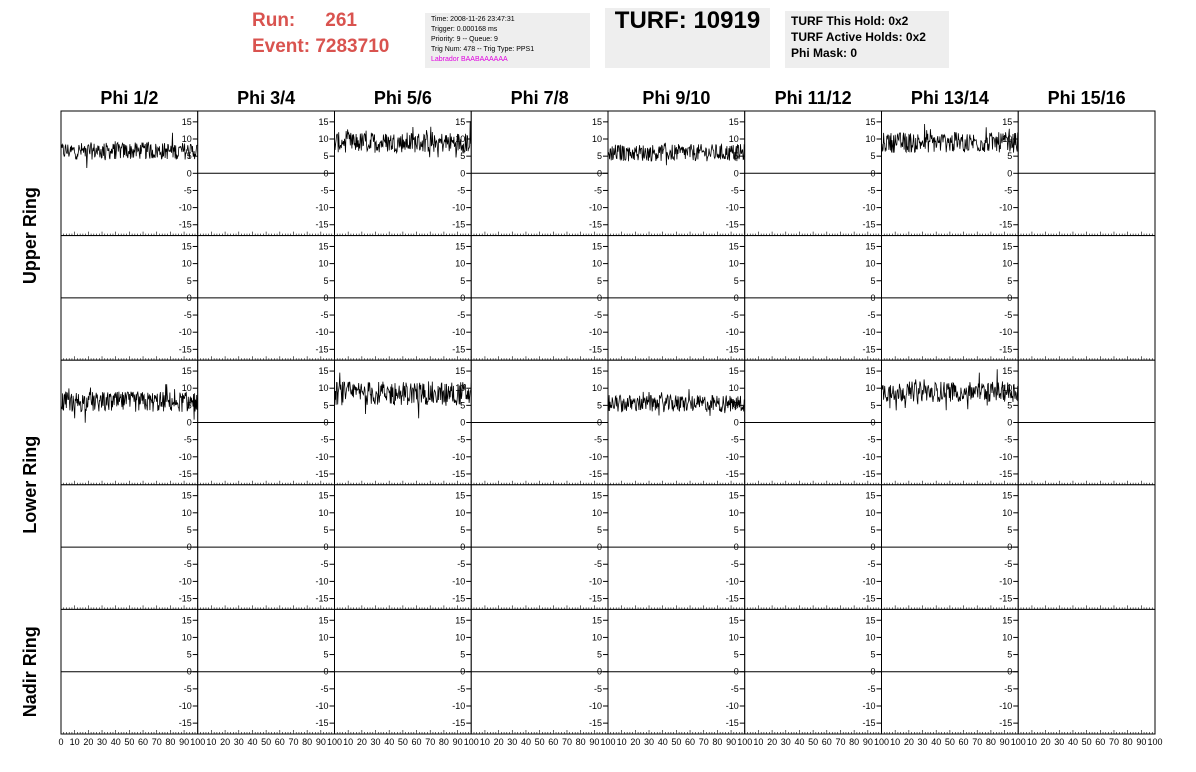 This screenshot has height=772, width=1196. Describe the element at coordinates (687, 20) in the screenshot. I see `turf-value: TURF: 10919` at that location.